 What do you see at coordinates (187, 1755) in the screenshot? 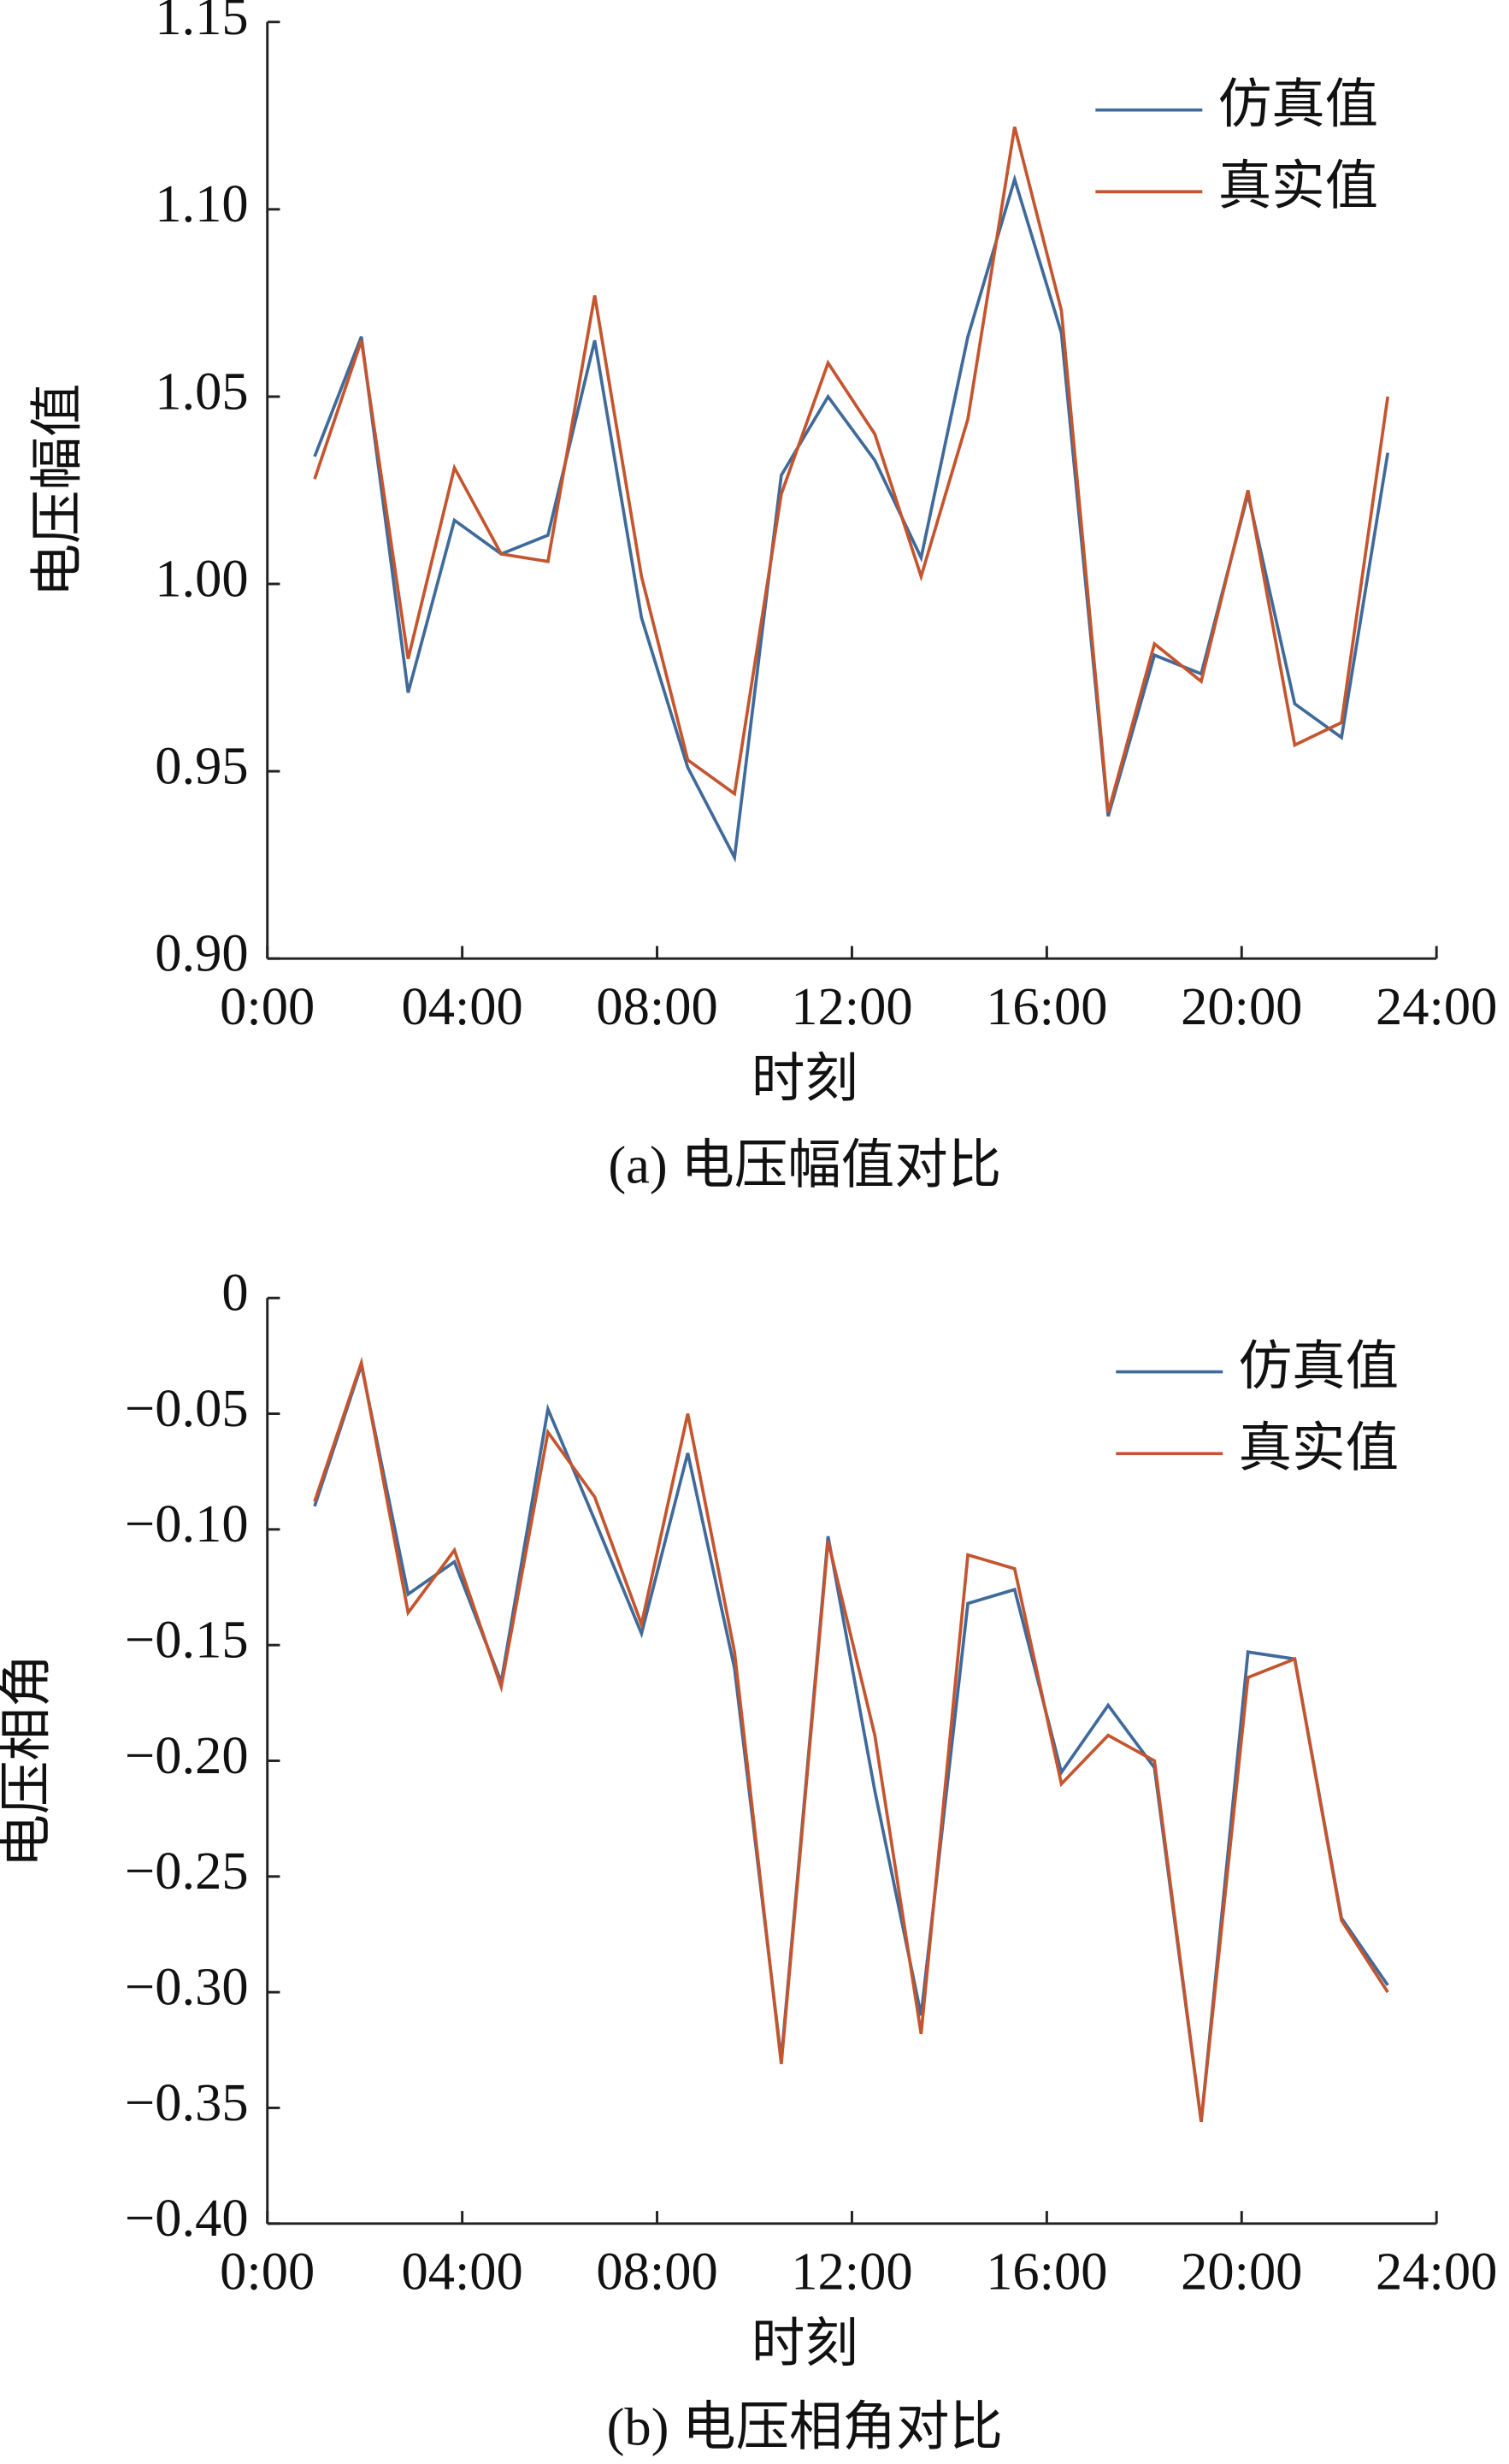
I see `y-tick-label: −0.20` at bounding box center [187, 1755].